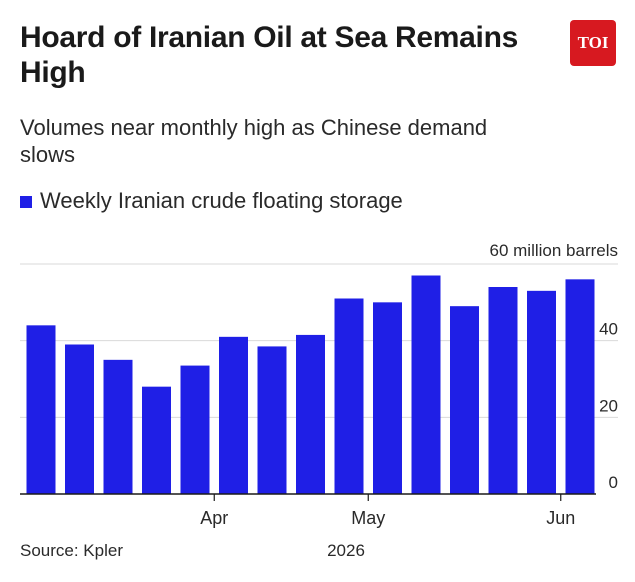  Describe the element at coordinates (26, 202) in the screenshot. I see `legend-swatch` at that location.